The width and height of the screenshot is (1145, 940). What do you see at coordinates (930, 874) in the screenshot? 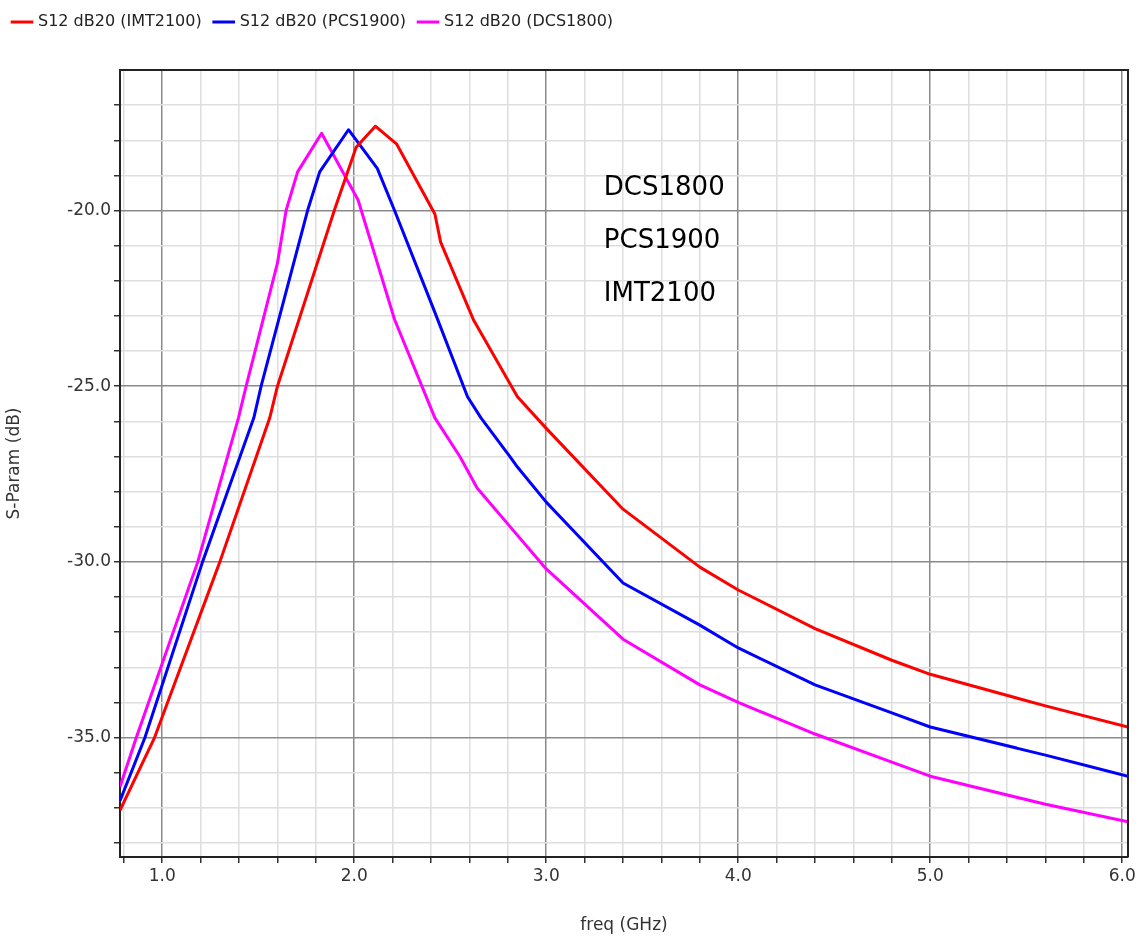
I see `x-tick-label: 5.0` at bounding box center [930, 874].